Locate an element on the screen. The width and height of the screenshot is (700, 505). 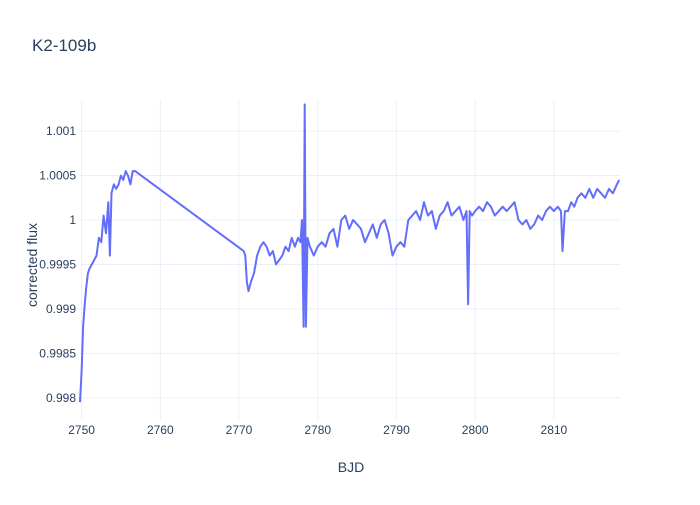
x-tick-label: 2780 is located at coordinates (317, 430).